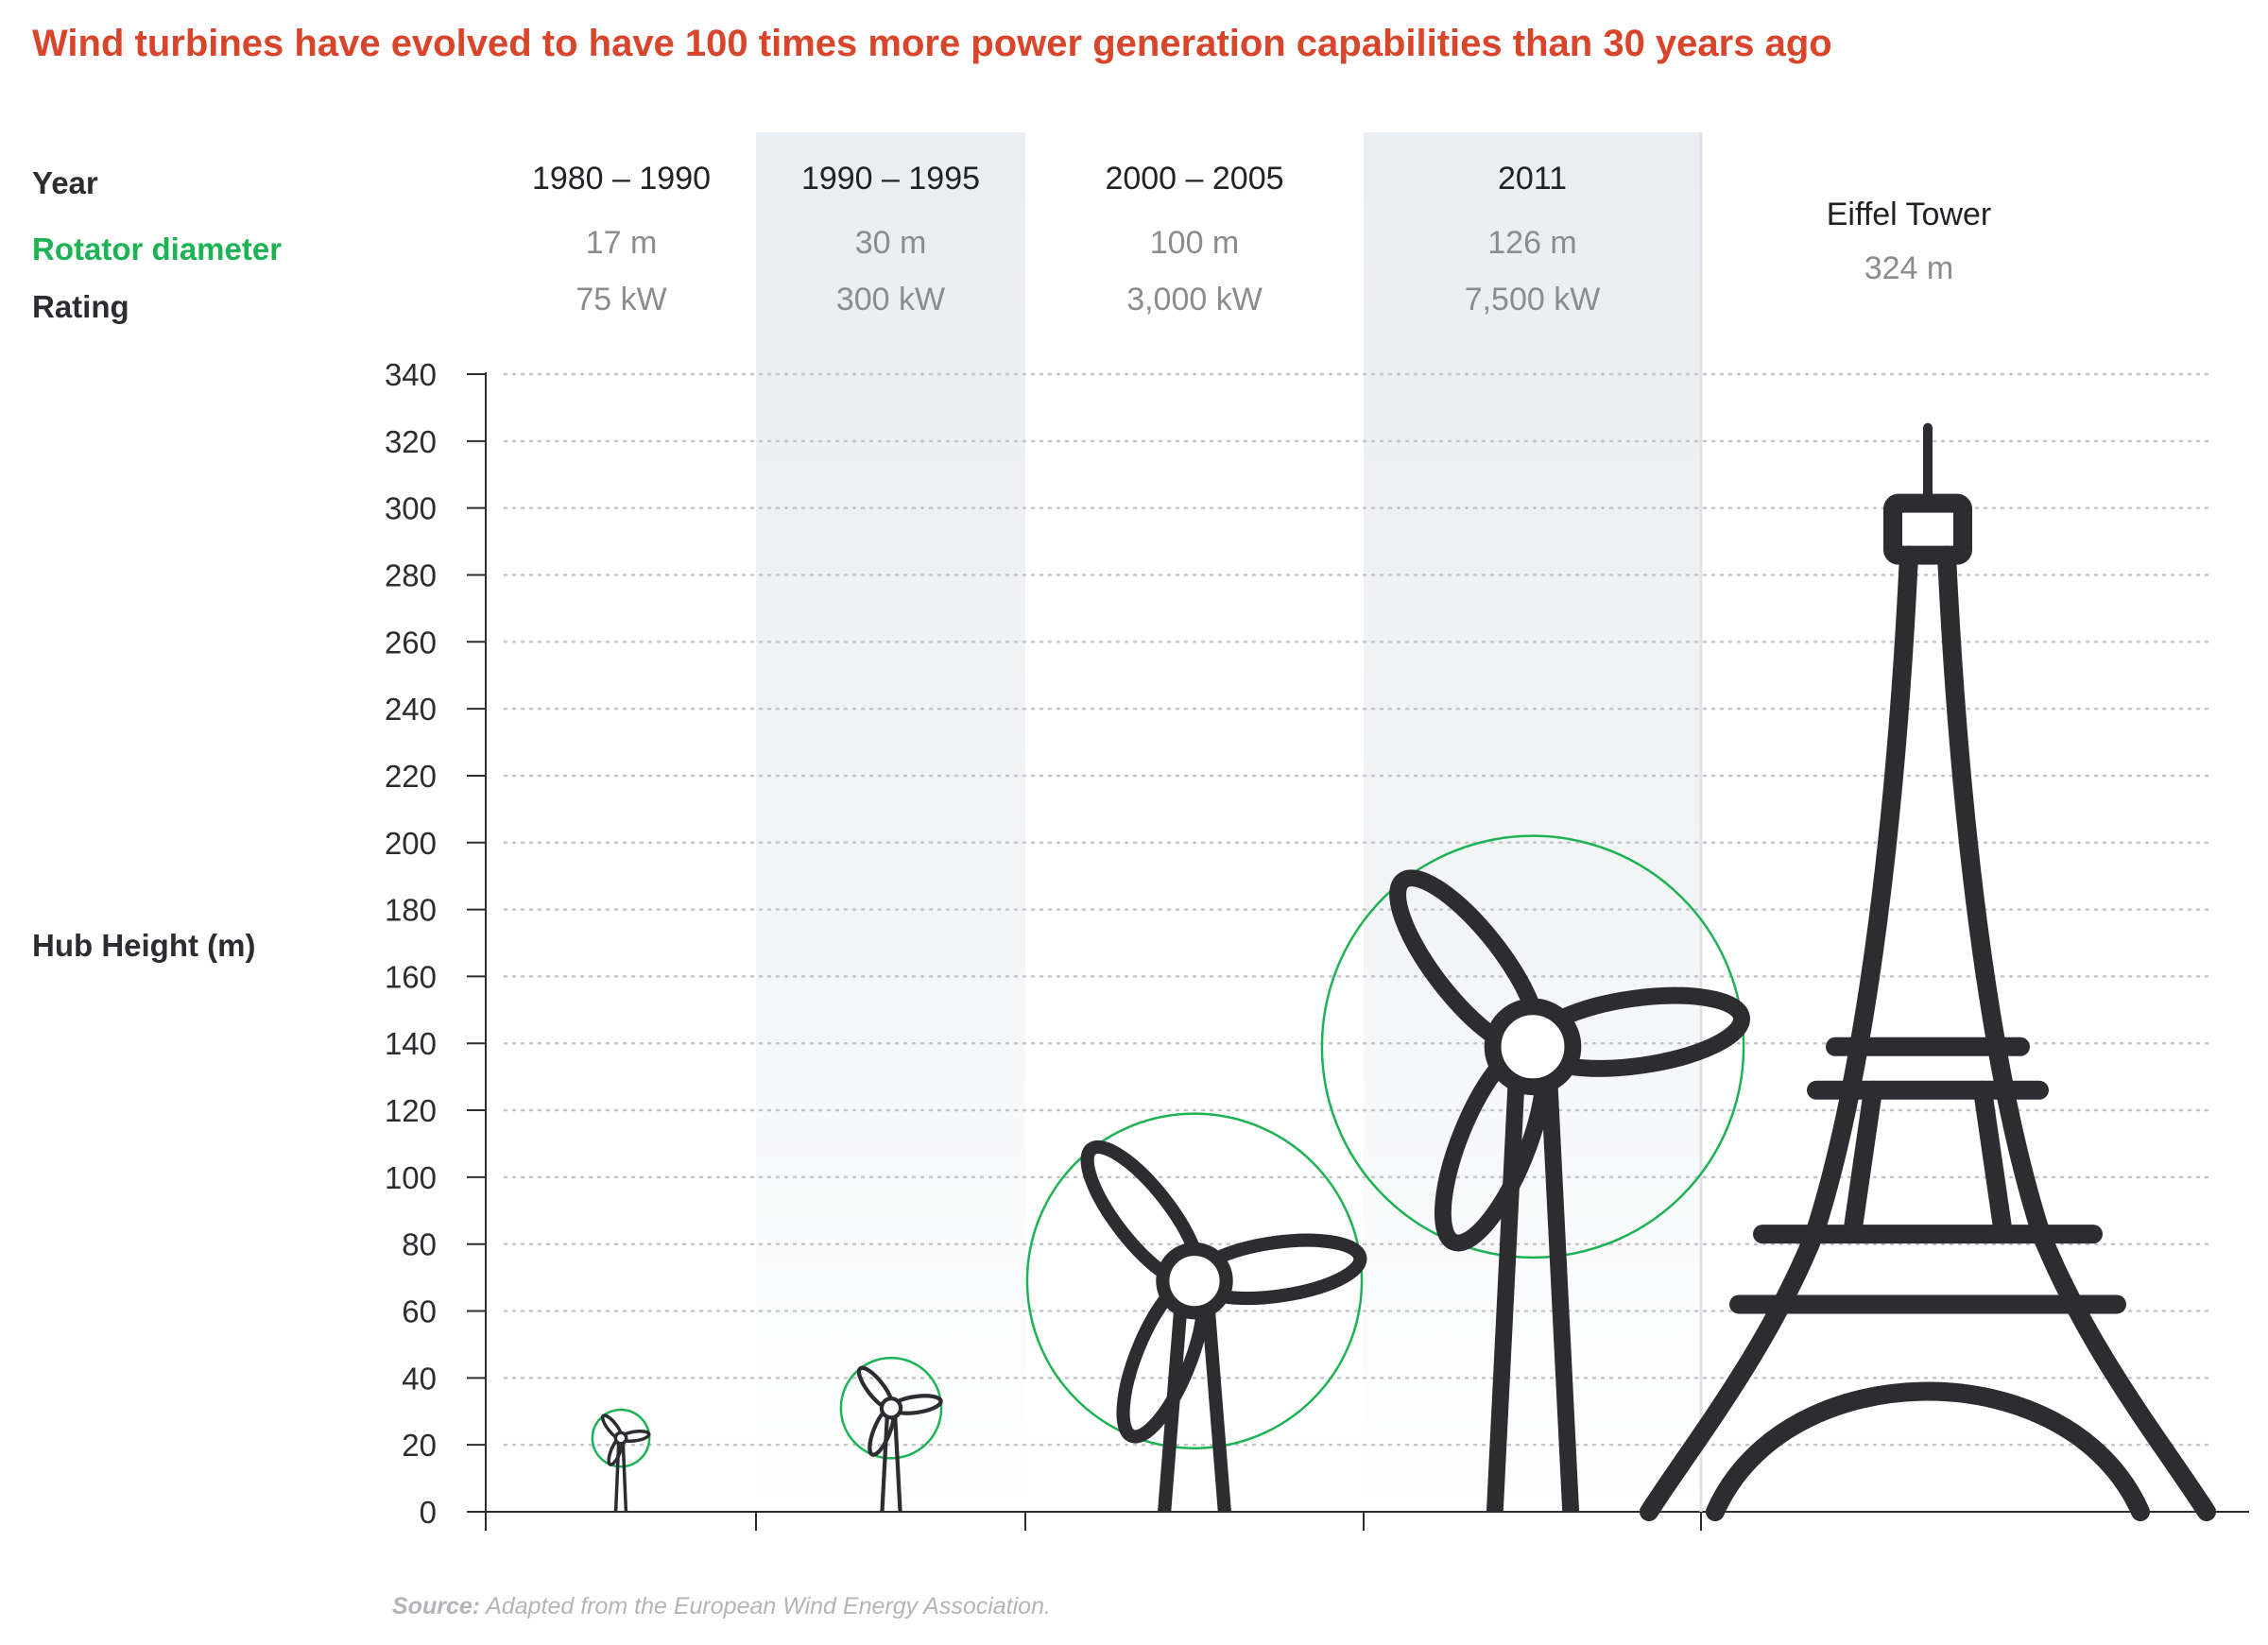 The width and height of the screenshot is (2268, 1645). What do you see at coordinates (411, 910) in the screenshot?
I see `y-tick-label: 180` at bounding box center [411, 910].